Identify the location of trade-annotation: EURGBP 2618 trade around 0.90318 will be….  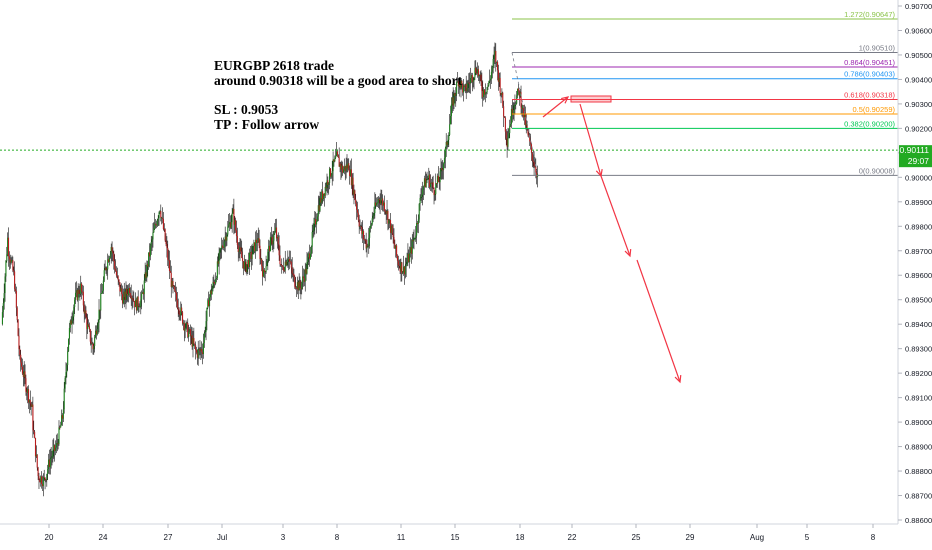
(338, 95).